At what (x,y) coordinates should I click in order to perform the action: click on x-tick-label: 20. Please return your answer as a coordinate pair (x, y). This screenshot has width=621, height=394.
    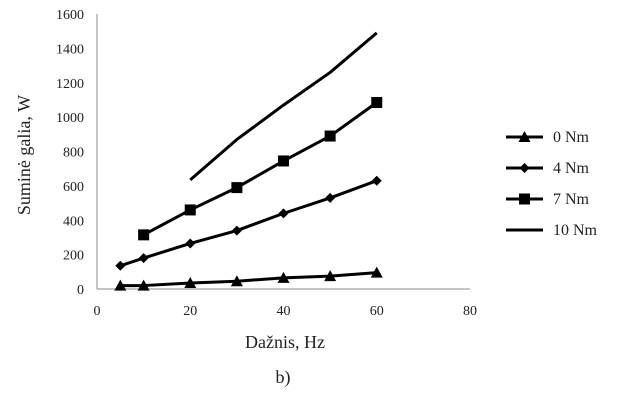
    Looking at the image, I should click on (190, 311).